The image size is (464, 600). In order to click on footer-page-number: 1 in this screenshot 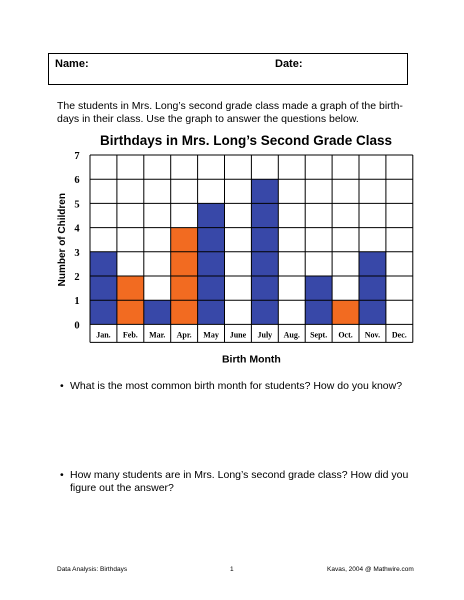, I will do `click(232, 569)`.